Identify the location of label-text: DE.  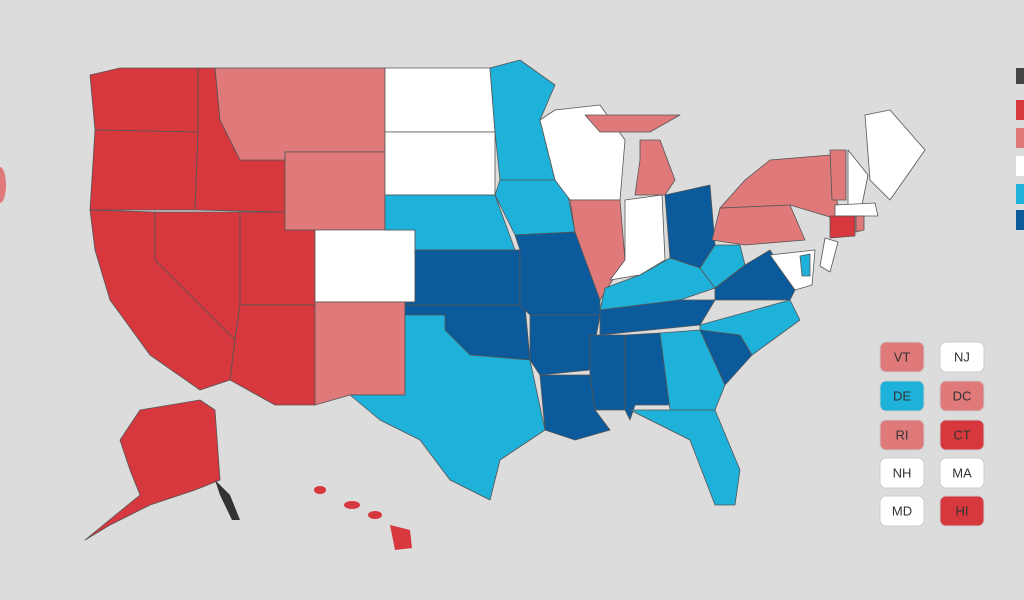
(902, 395).